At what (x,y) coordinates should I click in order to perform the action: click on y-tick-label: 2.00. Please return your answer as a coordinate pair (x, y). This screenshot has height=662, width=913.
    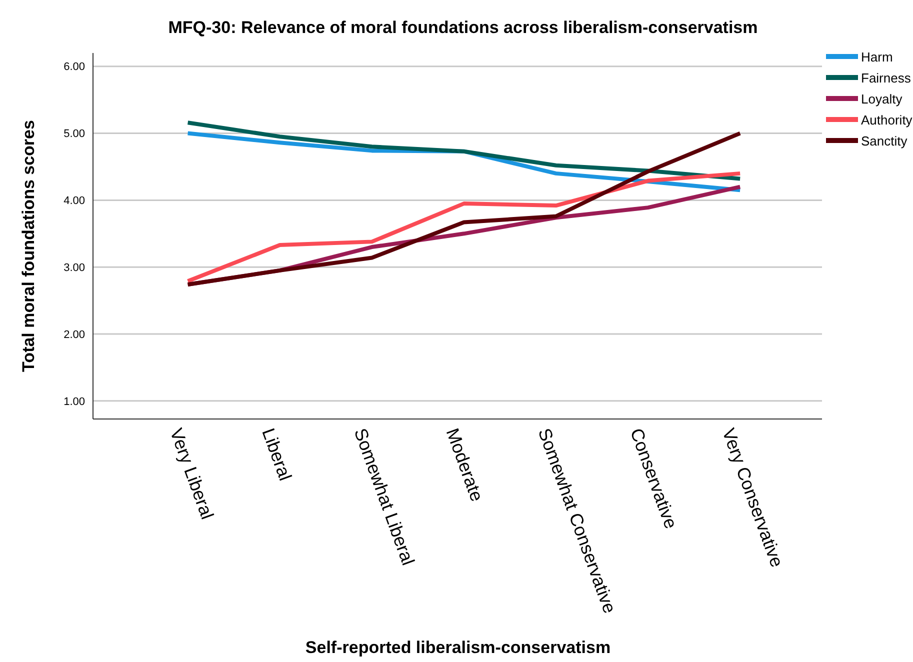
    Looking at the image, I should click on (74, 334).